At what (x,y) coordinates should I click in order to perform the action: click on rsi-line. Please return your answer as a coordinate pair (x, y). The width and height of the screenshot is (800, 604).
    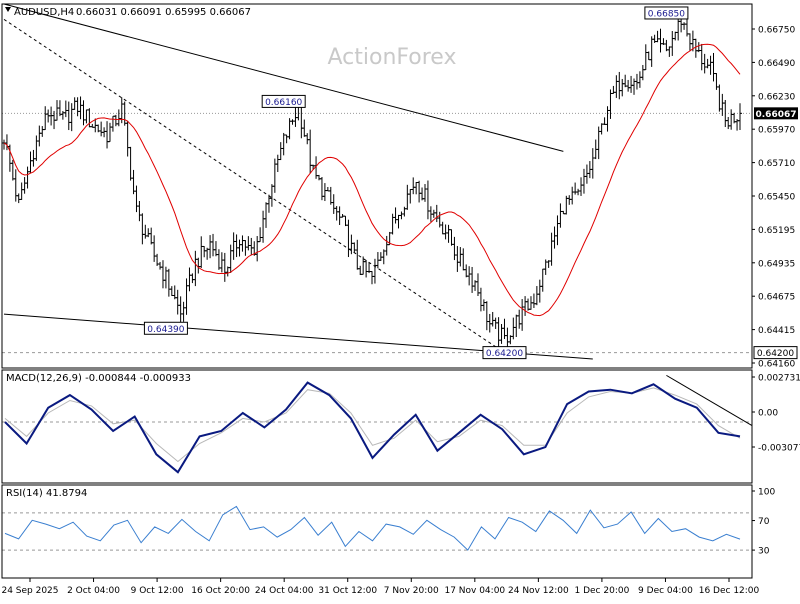
    Looking at the image, I should click on (372, 528).